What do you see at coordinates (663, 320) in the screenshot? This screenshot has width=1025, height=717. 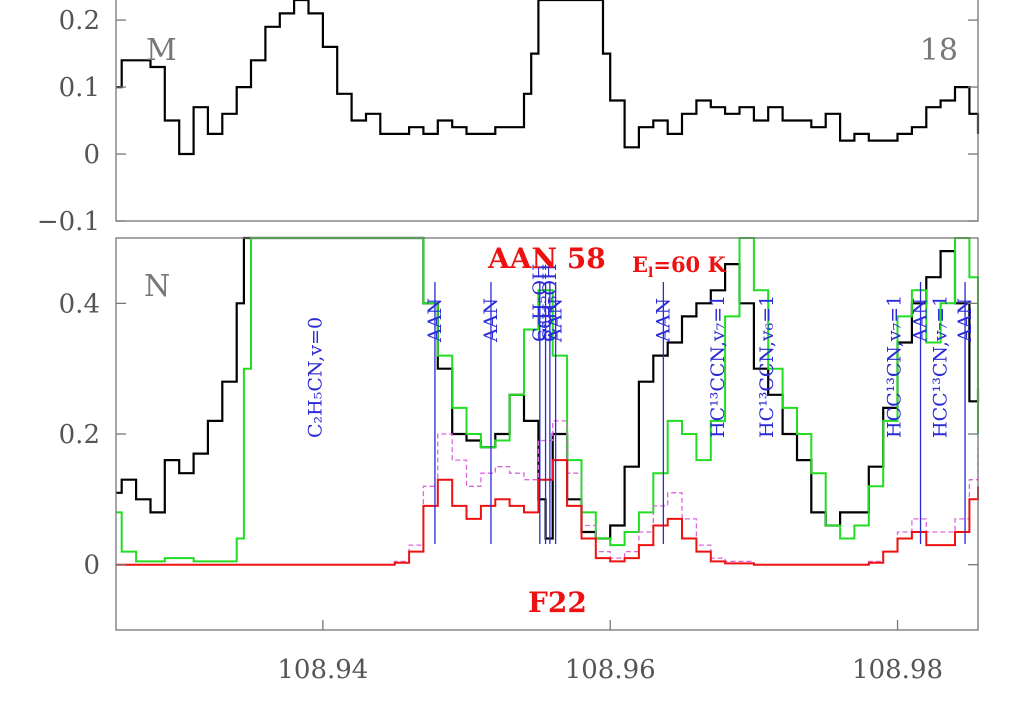 I see `line-marker-label-6: AAN` at bounding box center [663, 320].